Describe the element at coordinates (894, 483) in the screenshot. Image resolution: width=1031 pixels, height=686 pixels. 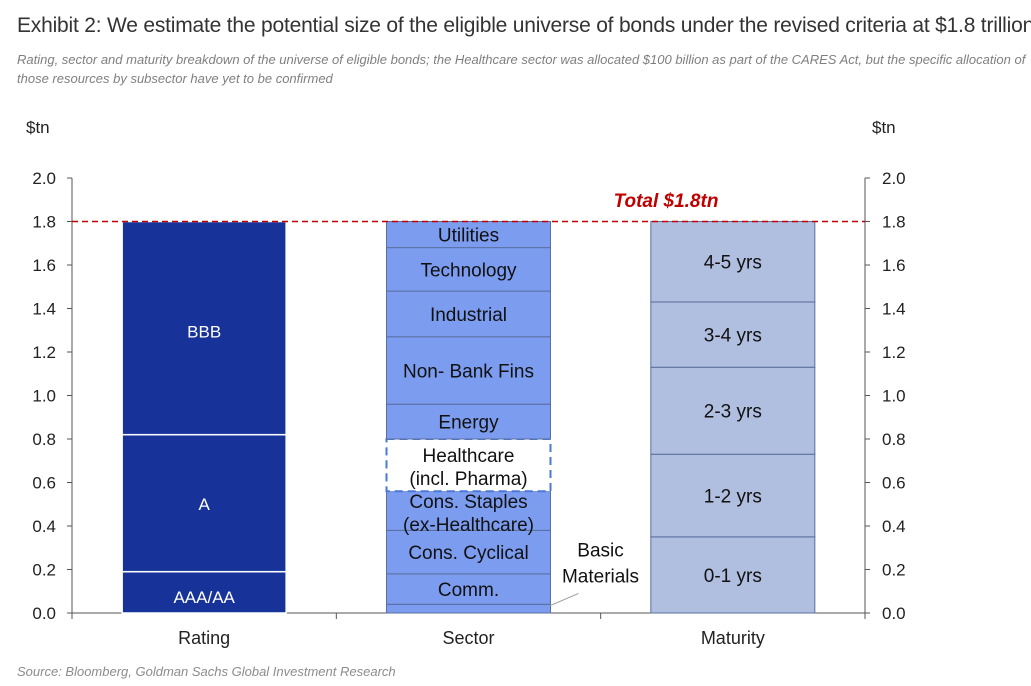
I see `y-tick-label-right: 0.6` at that location.